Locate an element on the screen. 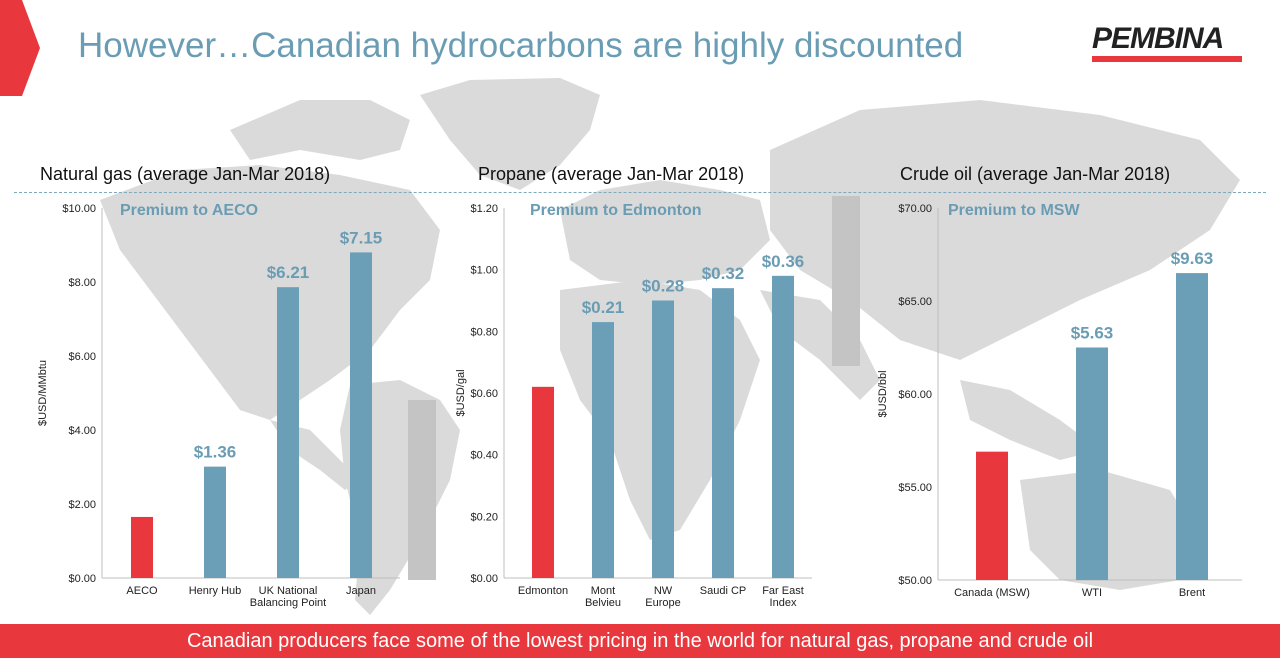  crude-oil-chart-title: Crude oil (average Jan-Mar 2018) is located at coordinates (1035, 174).